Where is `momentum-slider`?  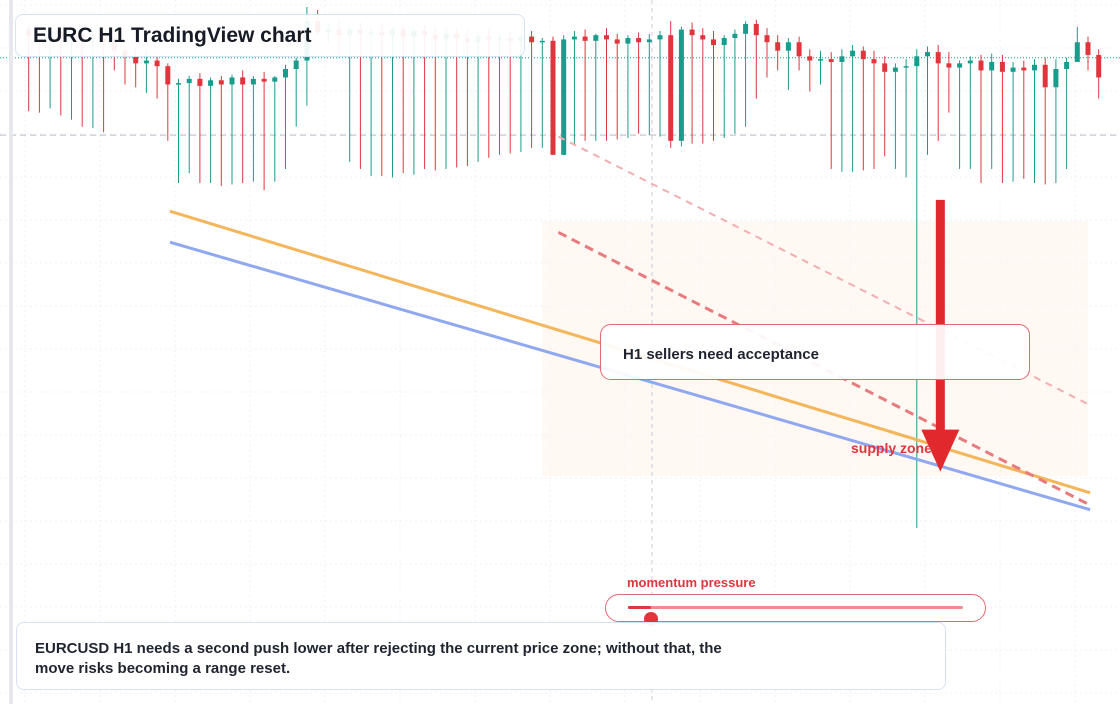 momentum-slider is located at coordinates (795, 610).